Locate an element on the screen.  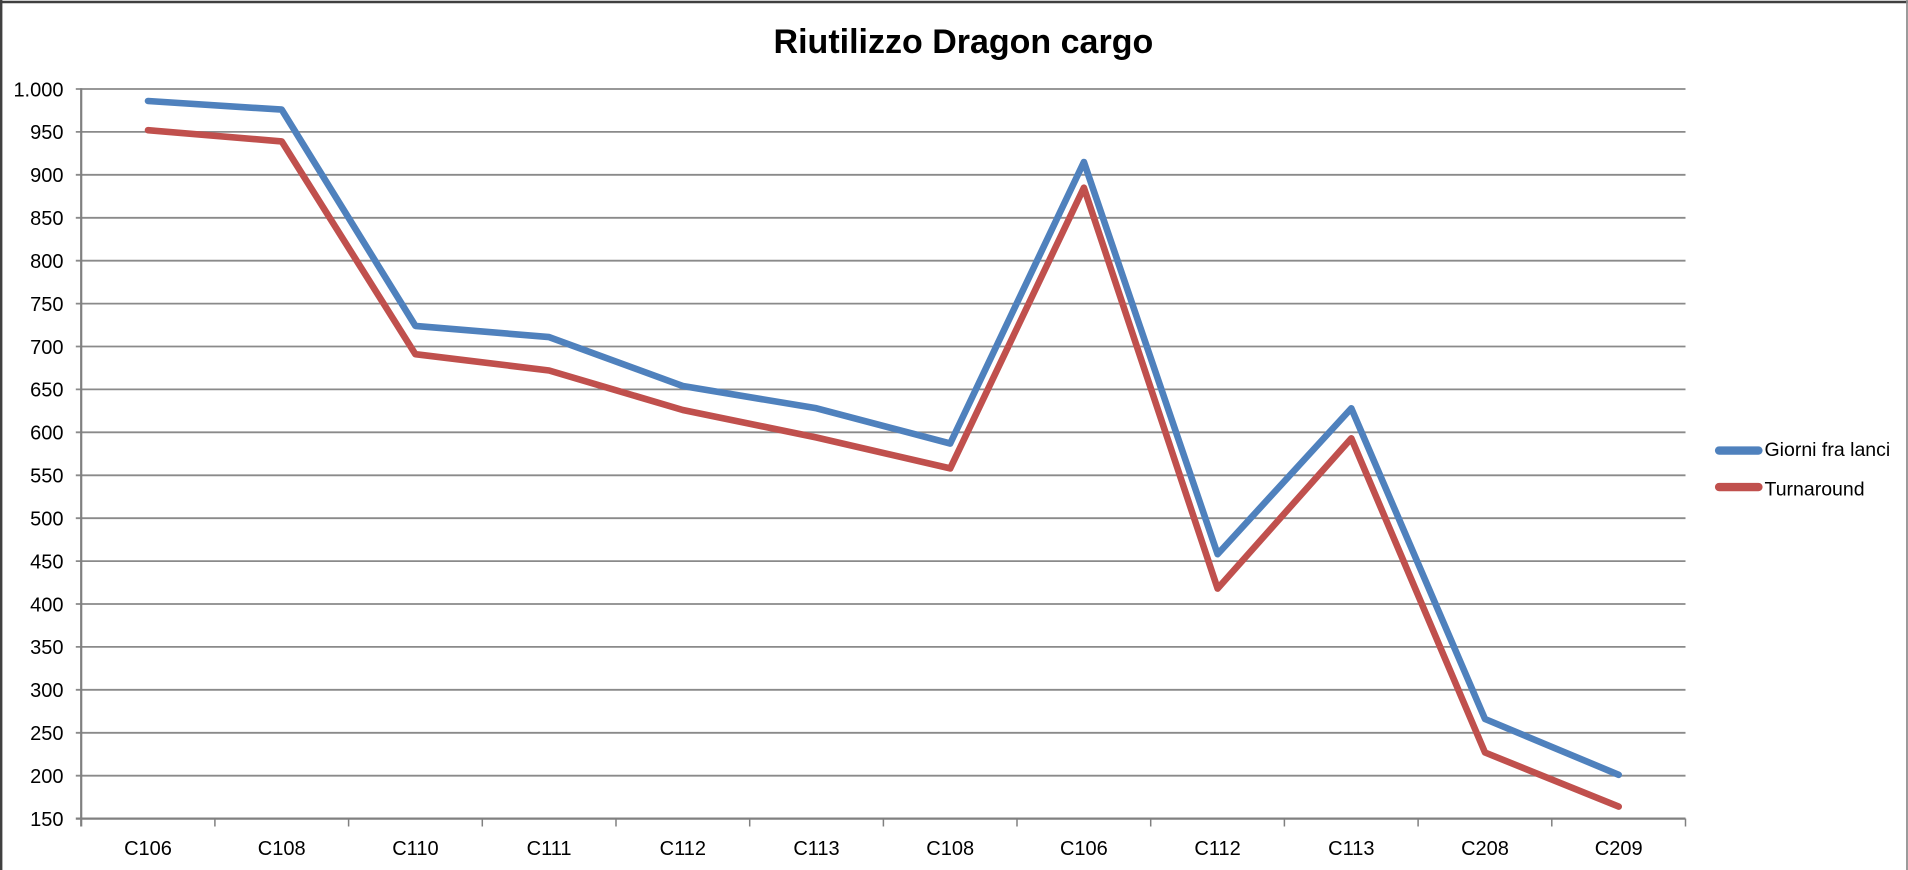
svg-text: 950 is located at coordinates (46, 133).